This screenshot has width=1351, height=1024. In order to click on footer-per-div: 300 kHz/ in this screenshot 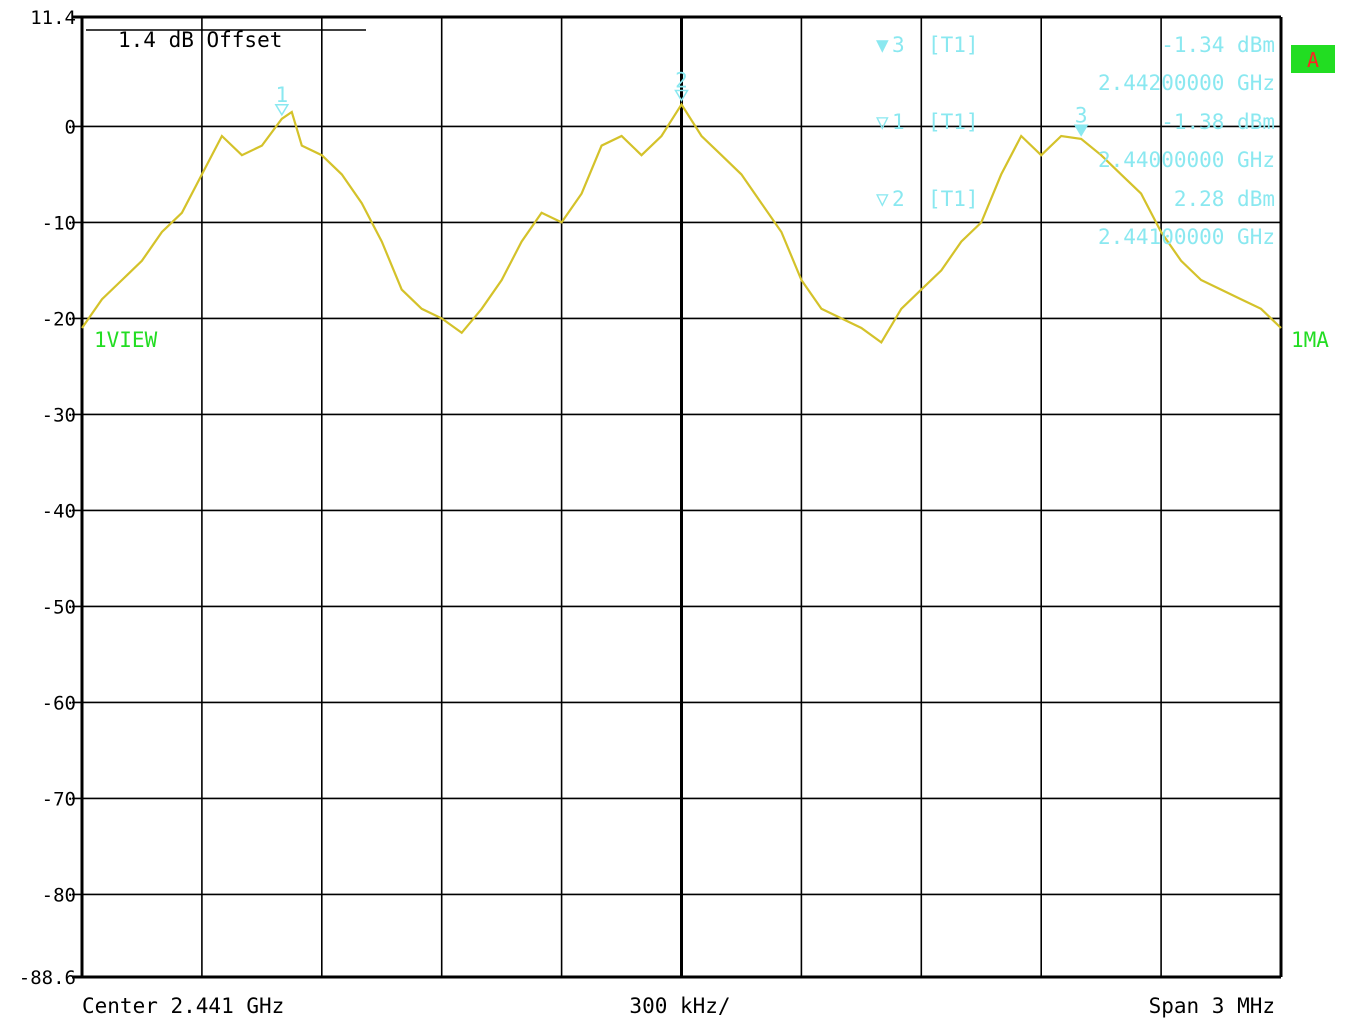, I will do `click(679, 1006)`.